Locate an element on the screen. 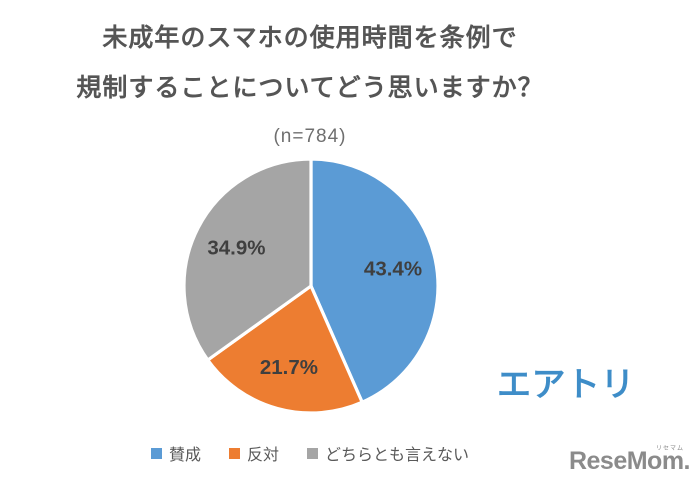 The image size is (698, 483). legend-item-disagree: 反対 is located at coordinates (253, 453).